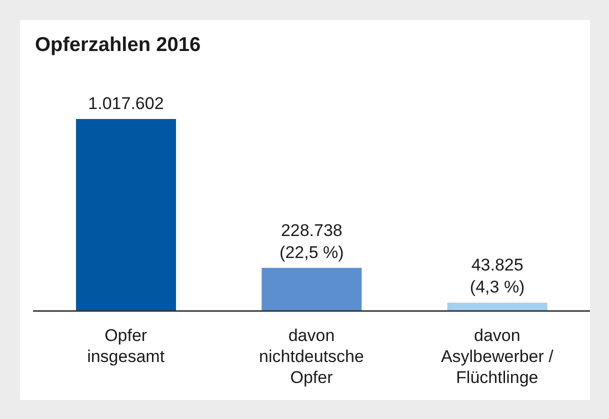 The image size is (609, 419). I want to click on x-tick-label: Opfer insgesamt, so click(126, 346).